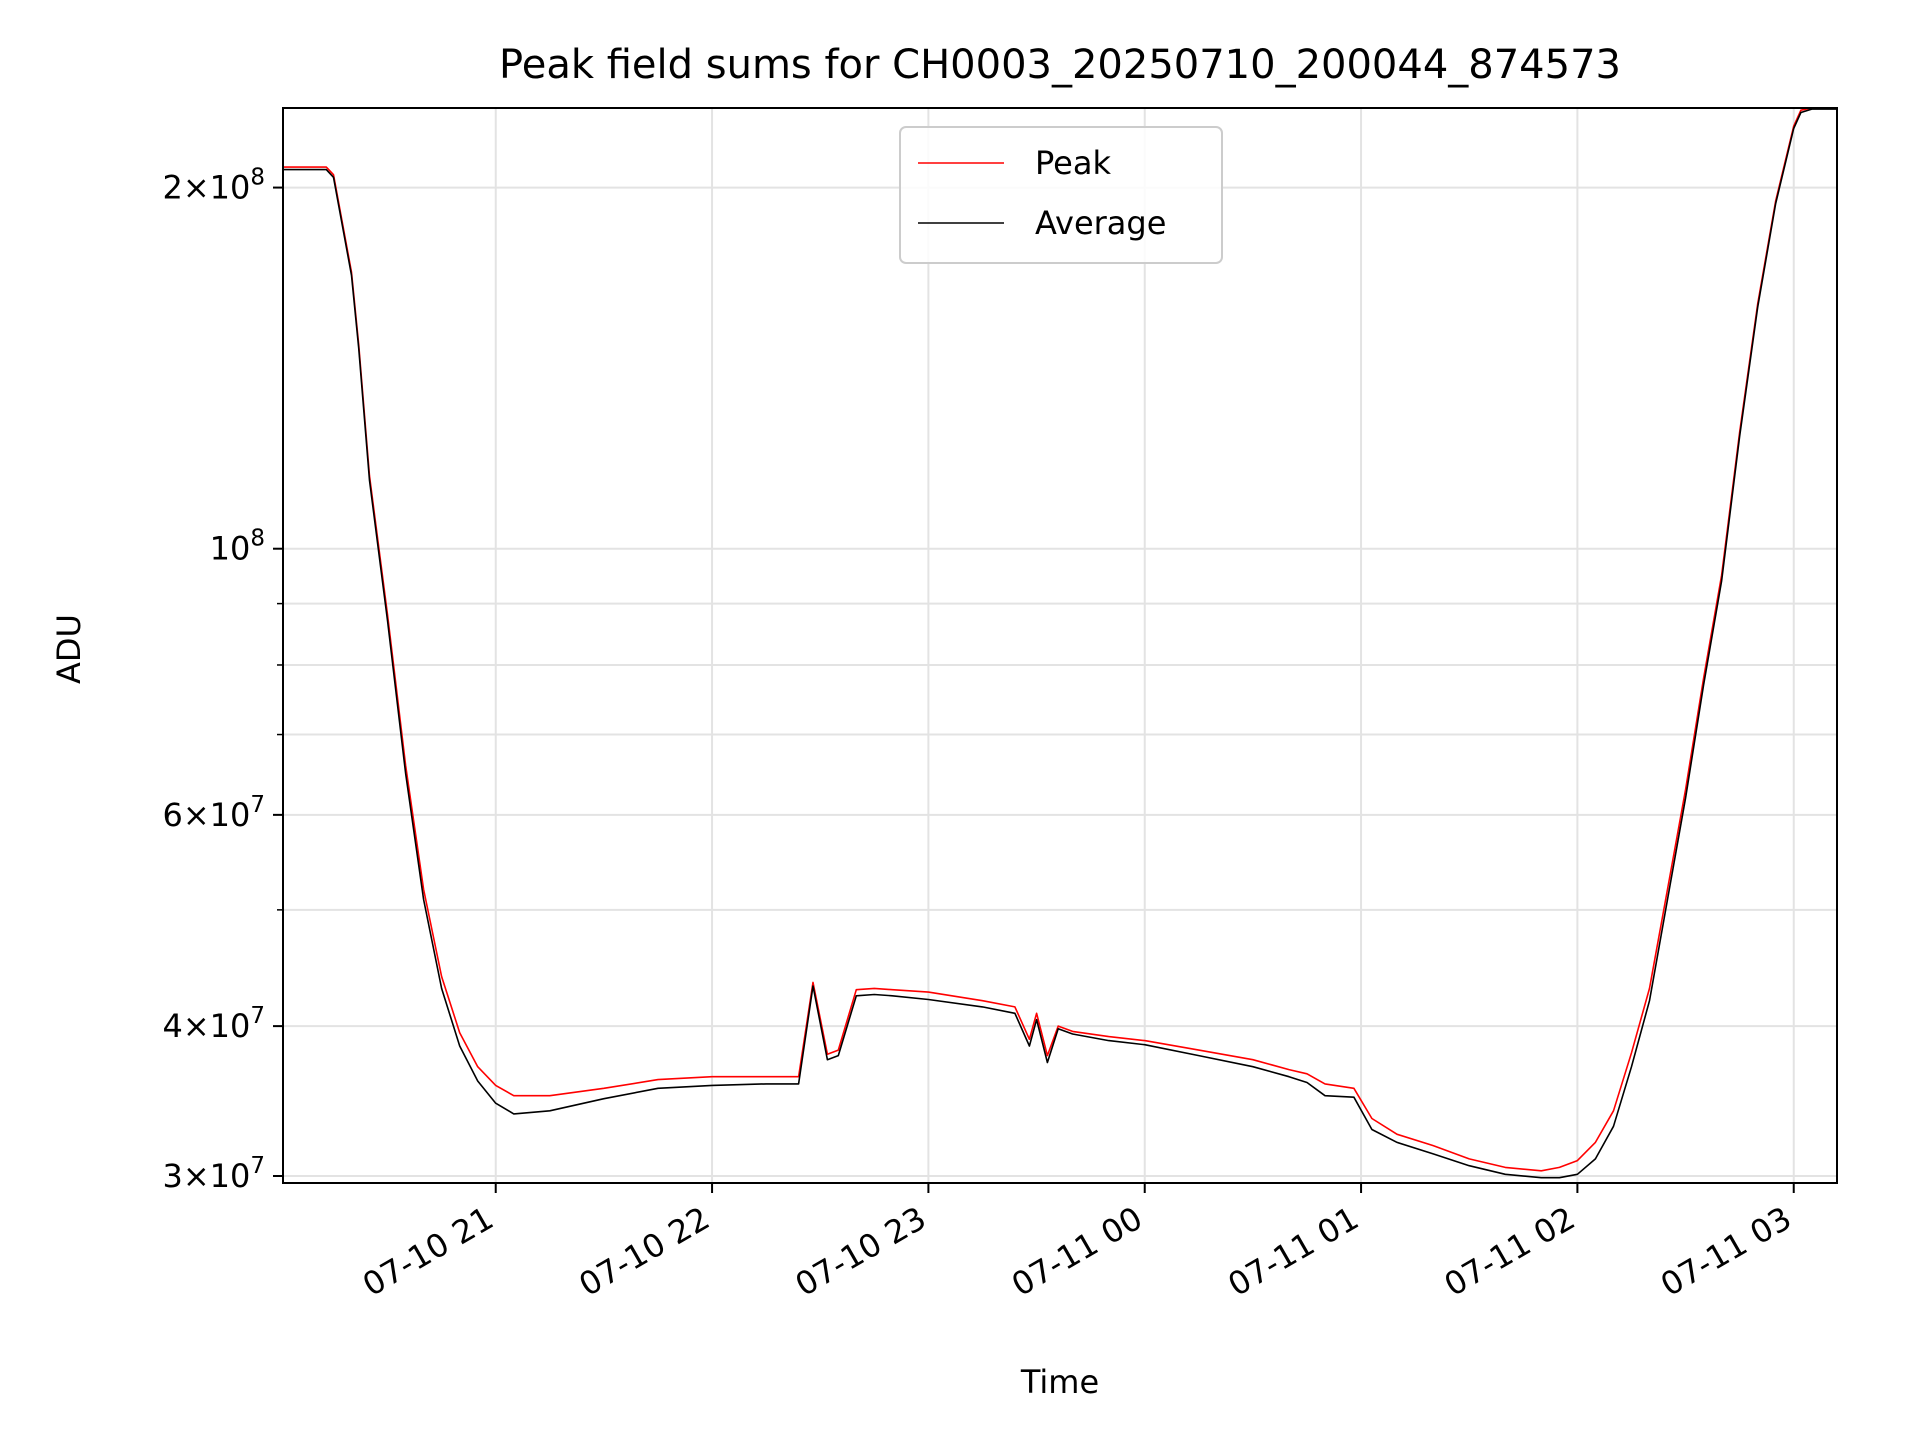 This screenshot has width=1920, height=1440. I want to click on y-tick-label: 108, so click(237, 547).